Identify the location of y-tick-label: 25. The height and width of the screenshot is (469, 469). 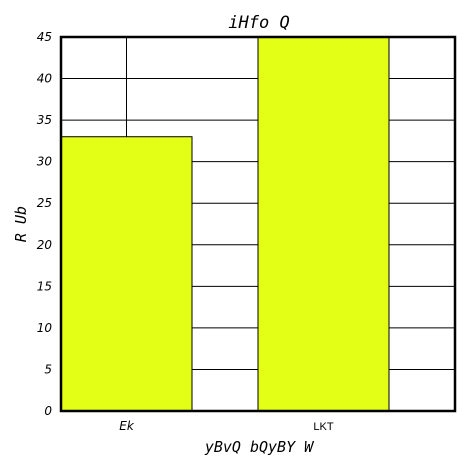
(44, 203).